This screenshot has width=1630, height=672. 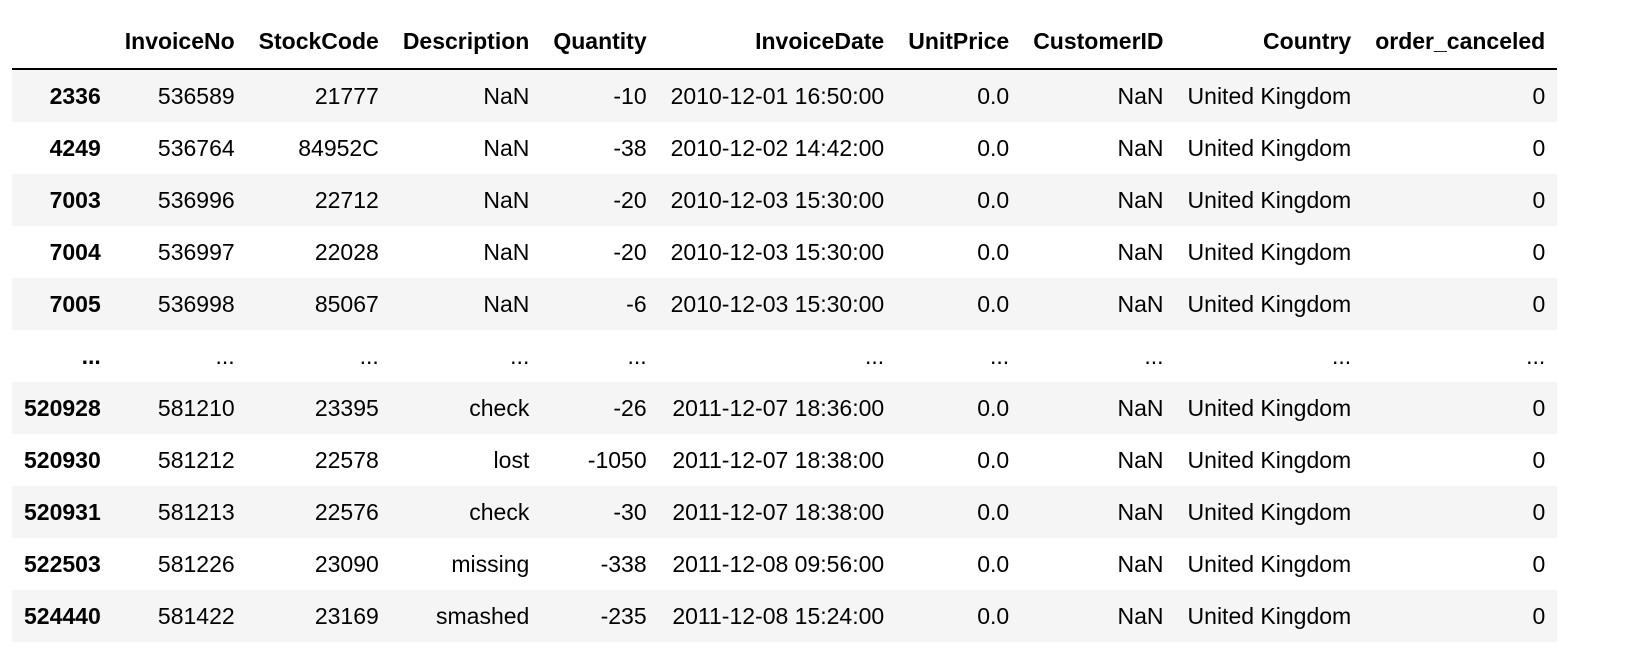 I want to click on cell-stockcode: 21777, so click(x=346, y=96).